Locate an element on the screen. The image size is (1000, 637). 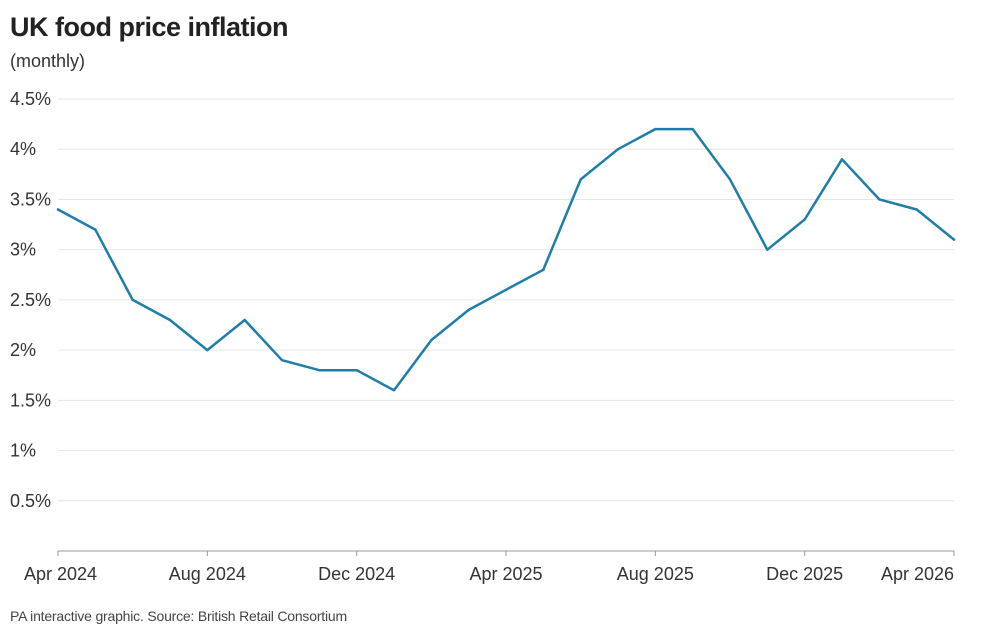
y-tick-label: 4.5% is located at coordinates (30, 99).